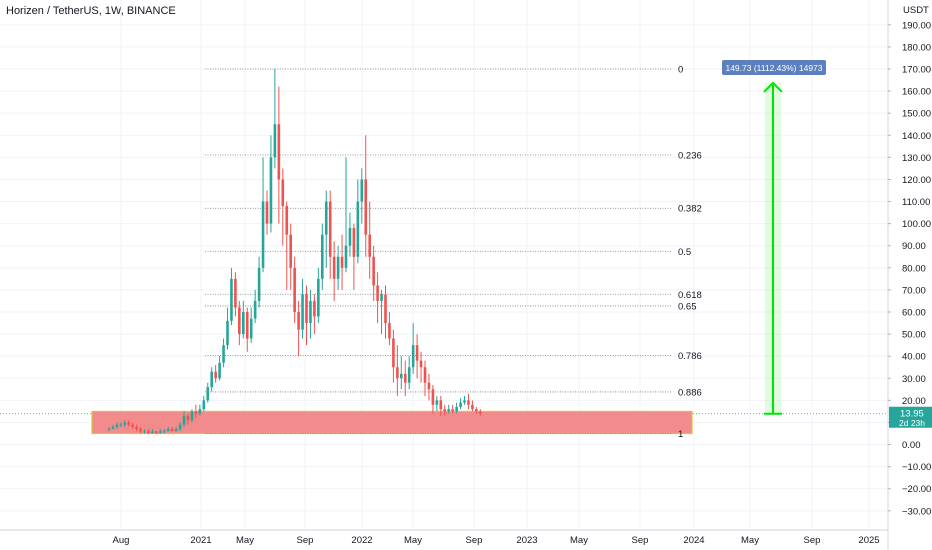  Describe the element at coordinates (916, 70) in the screenshot. I see `y-tick-label: 170.00` at that location.